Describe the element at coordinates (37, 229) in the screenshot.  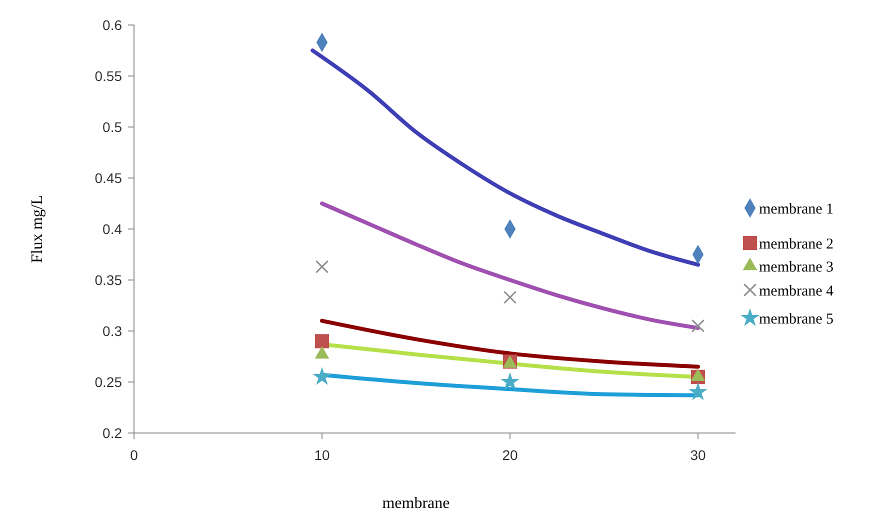
I see `y-axis-title: Flux mg/L` at that location.